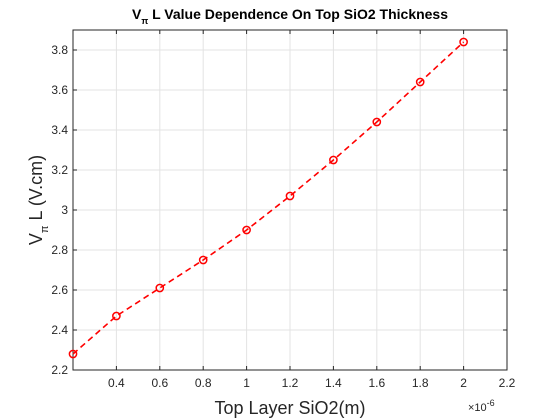  What do you see at coordinates (59, 130) in the screenshot?
I see `y-tick-label: 3.4` at bounding box center [59, 130].